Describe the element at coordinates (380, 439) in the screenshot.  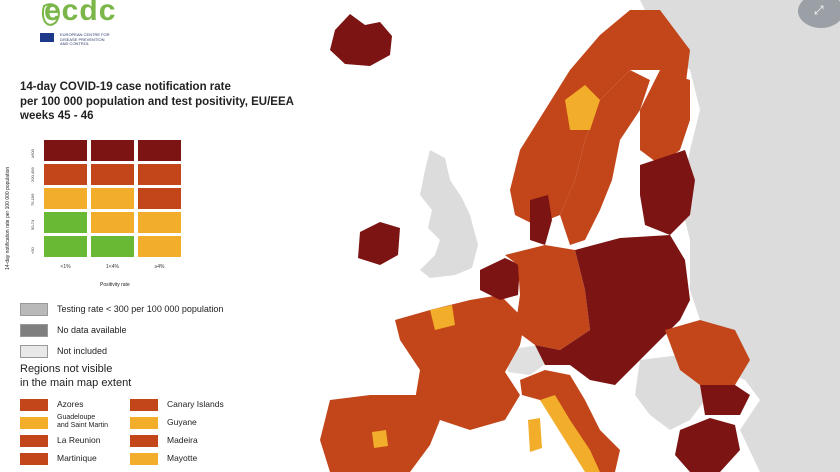
I see `iberia-orange` at that location.